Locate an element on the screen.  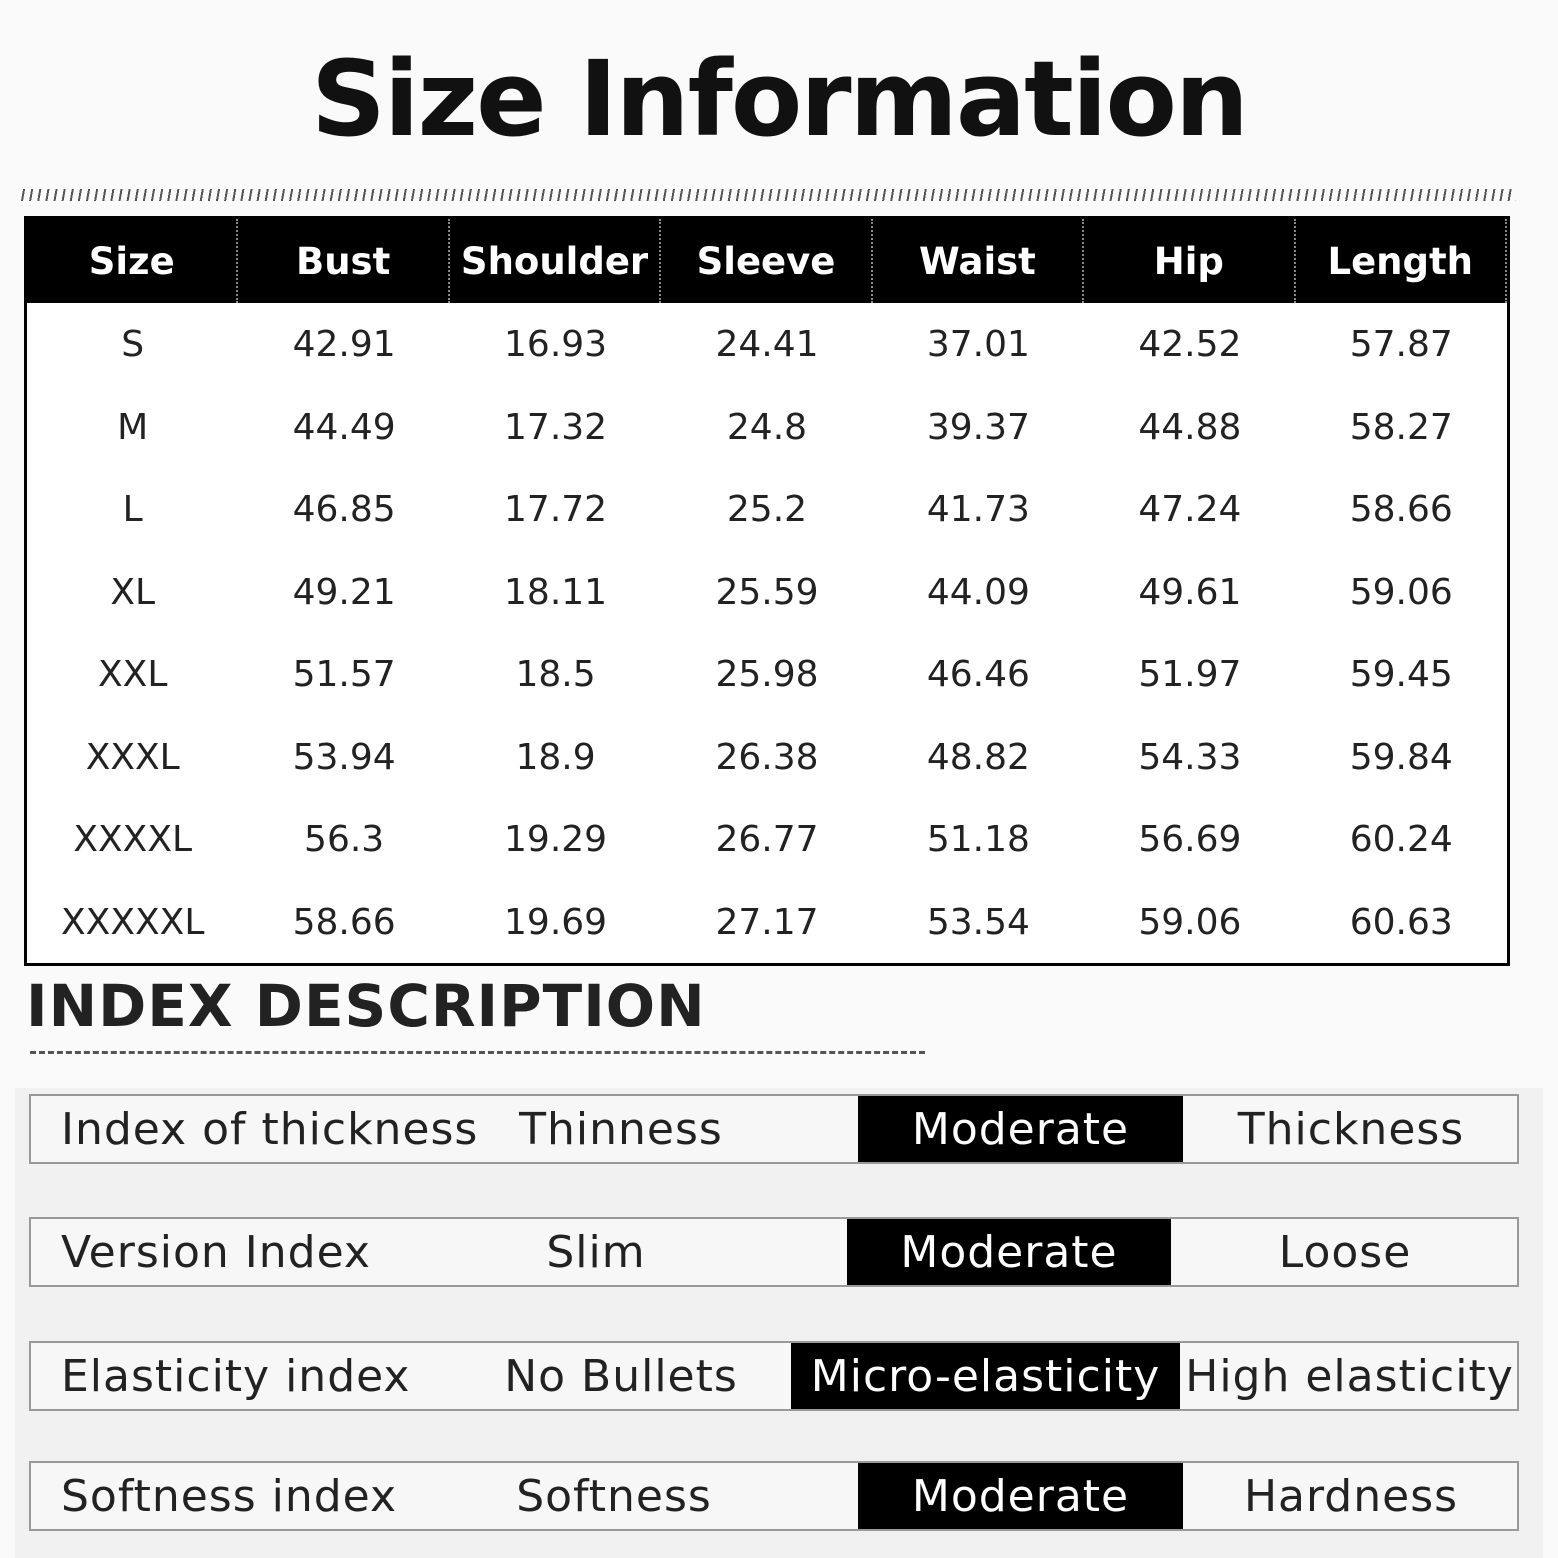
table-cell: 25.2 is located at coordinates (767, 509).